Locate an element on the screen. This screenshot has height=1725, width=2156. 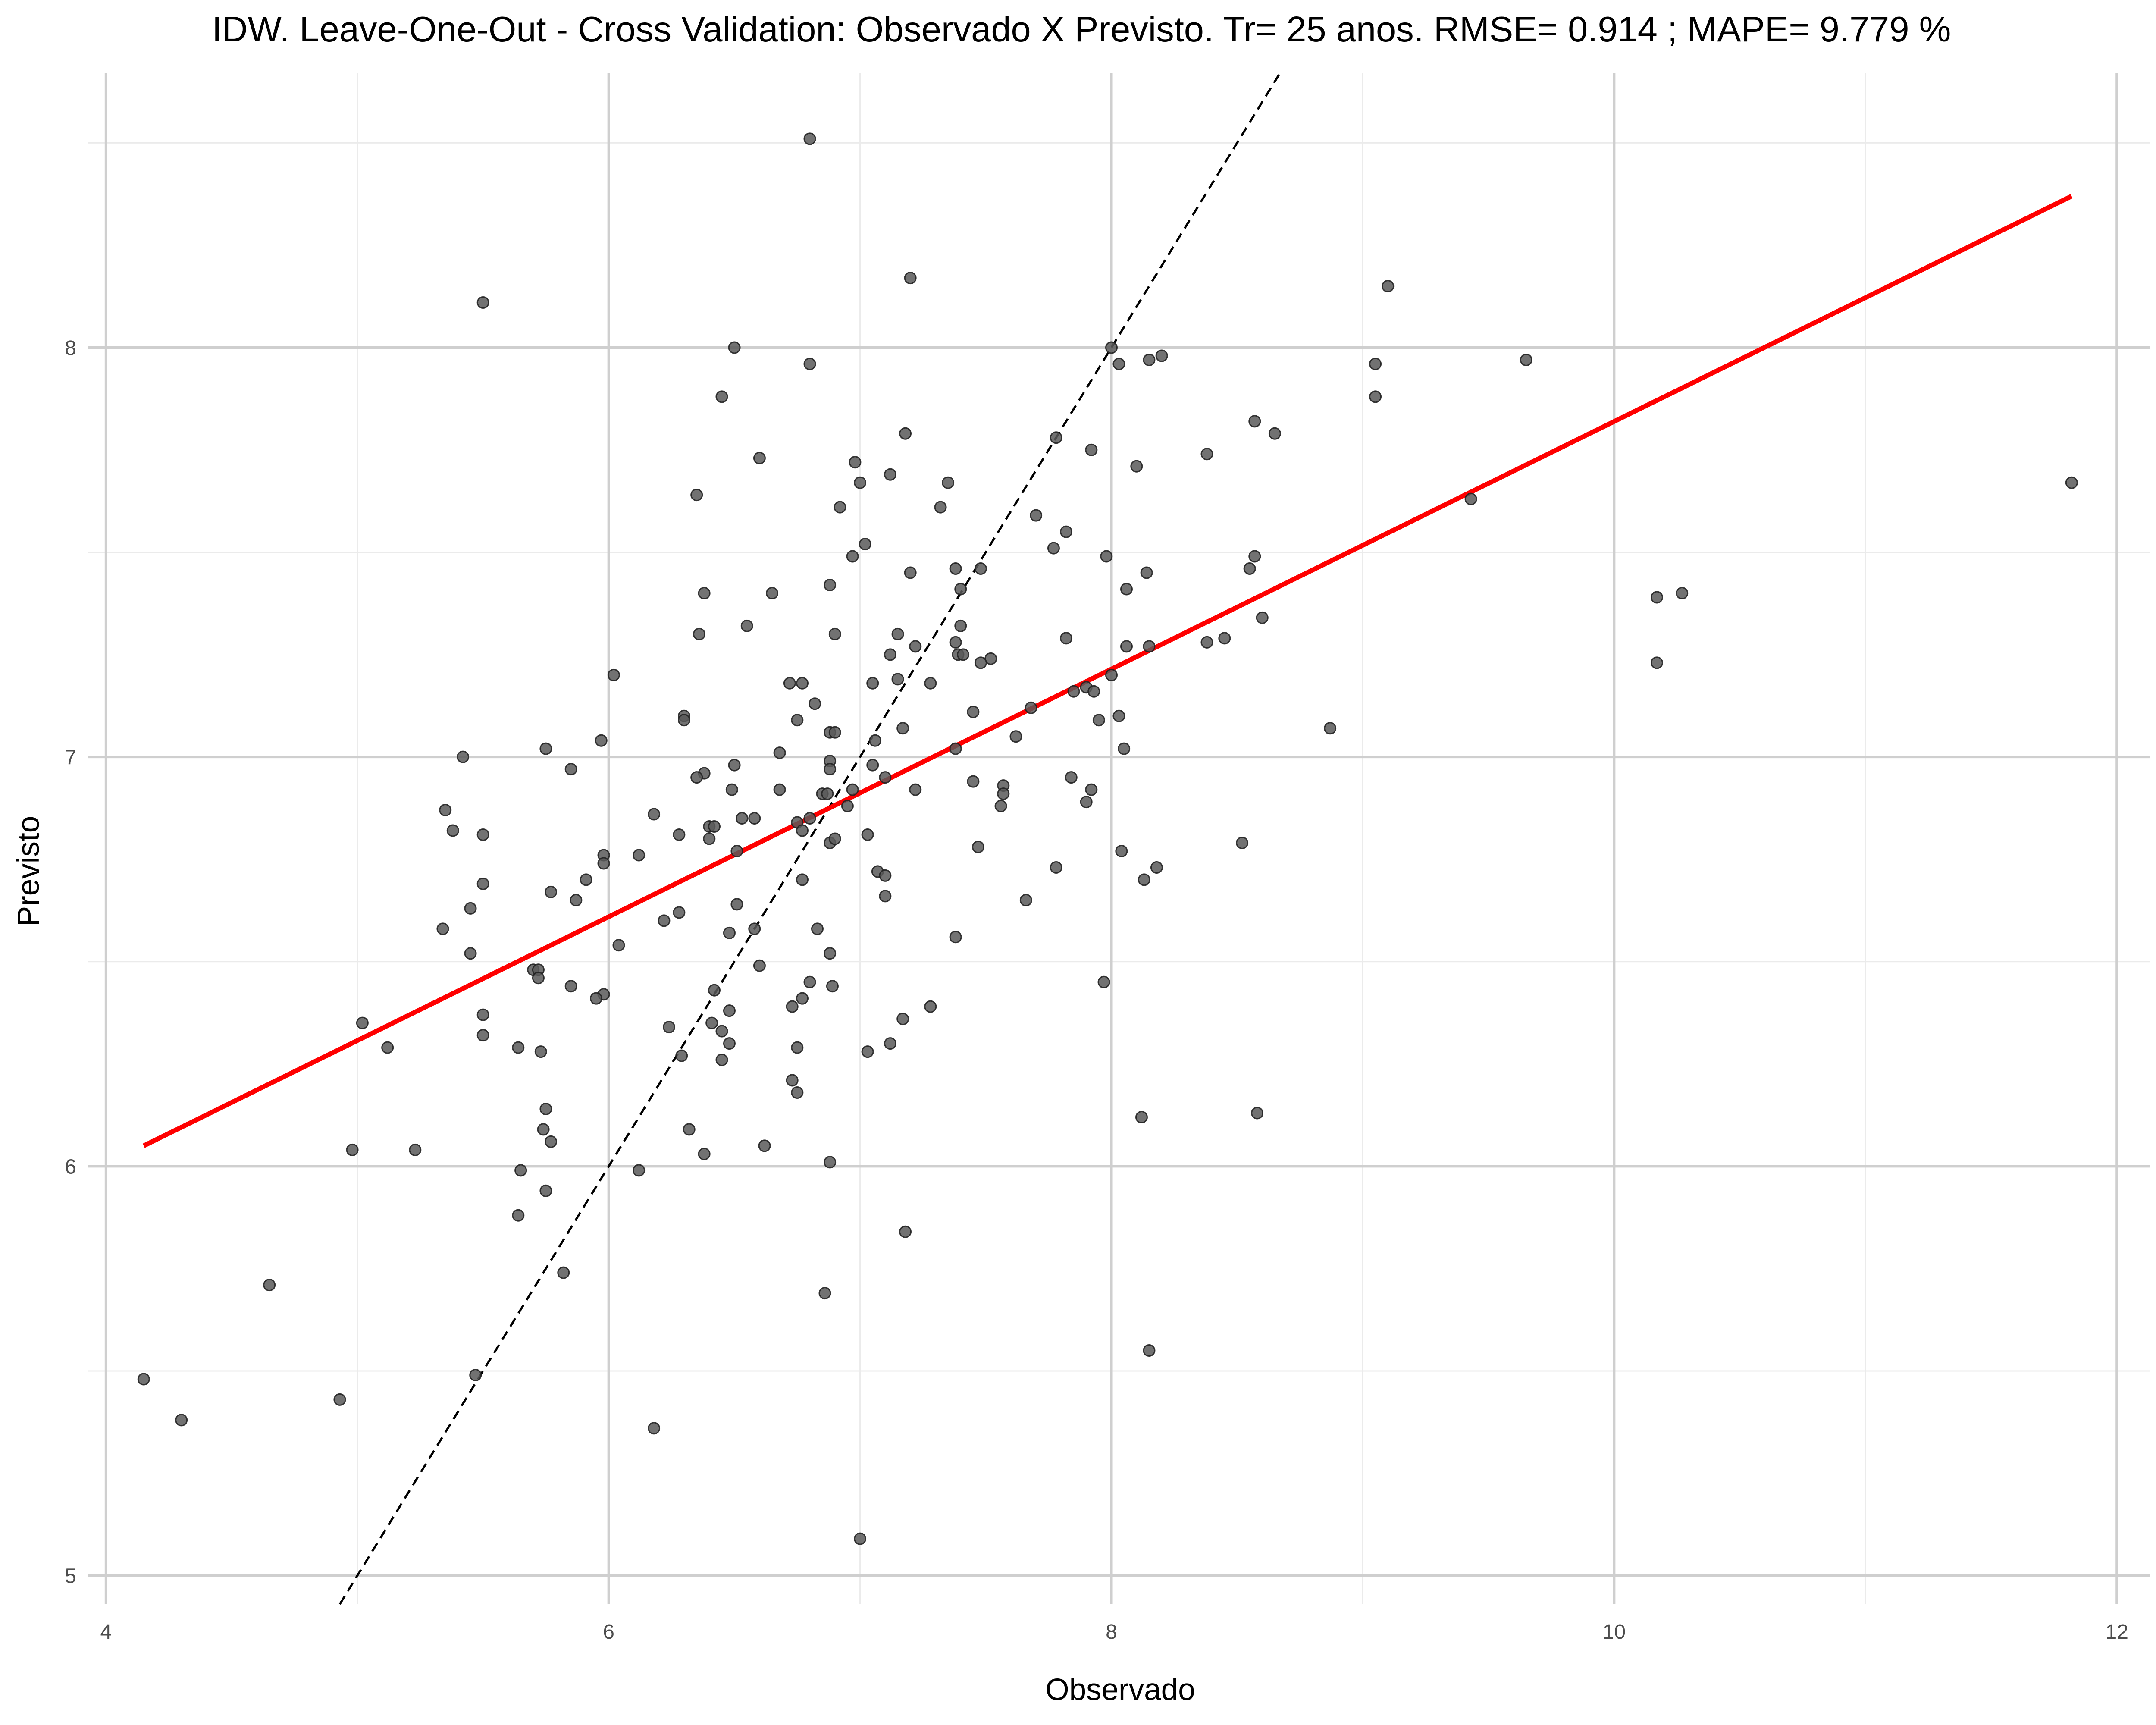
y-tick-label: 8 is located at coordinates (70, 348).